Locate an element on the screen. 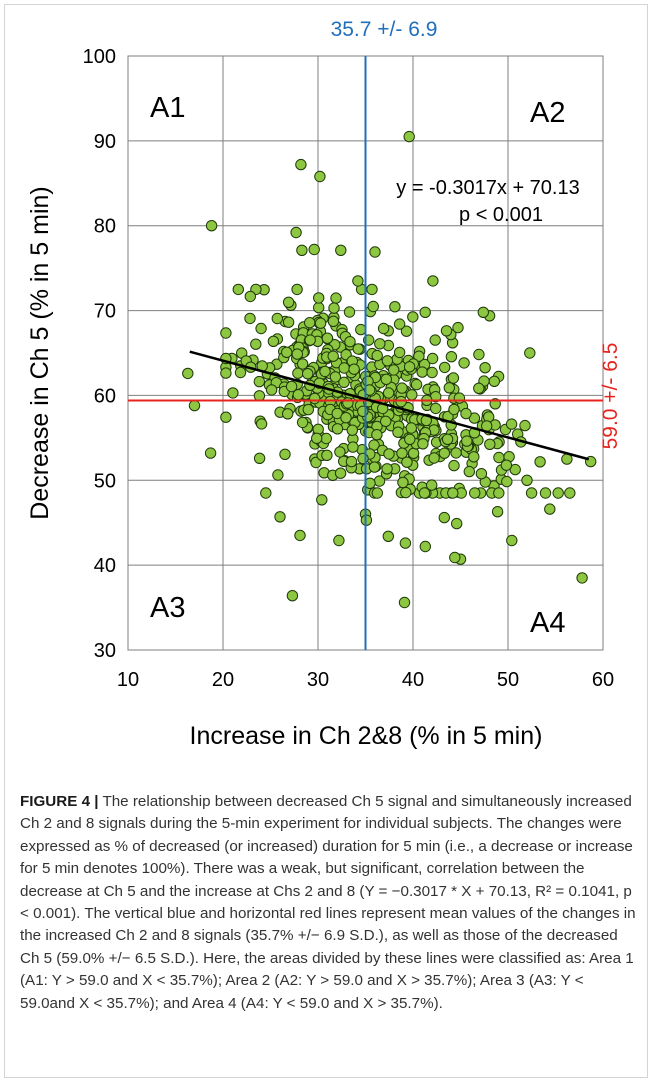 Image resolution: width=654 pixels, height=1085 pixels. x-tick-labels: 10 20 30 40 50 60 is located at coordinates (365, 680).